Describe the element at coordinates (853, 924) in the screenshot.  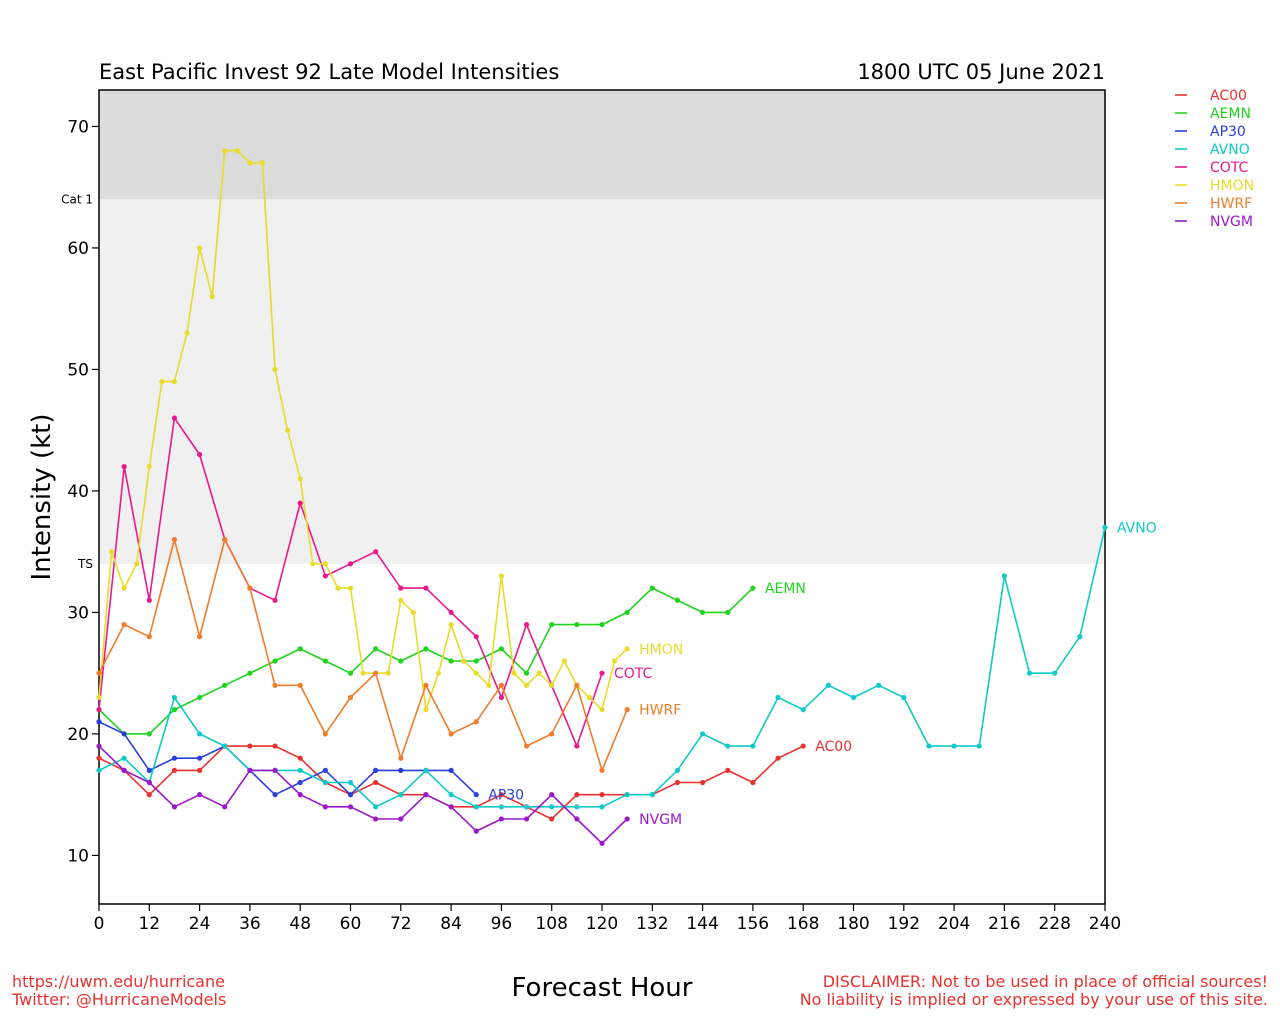
I see `x-tick-label: 180` at that location.